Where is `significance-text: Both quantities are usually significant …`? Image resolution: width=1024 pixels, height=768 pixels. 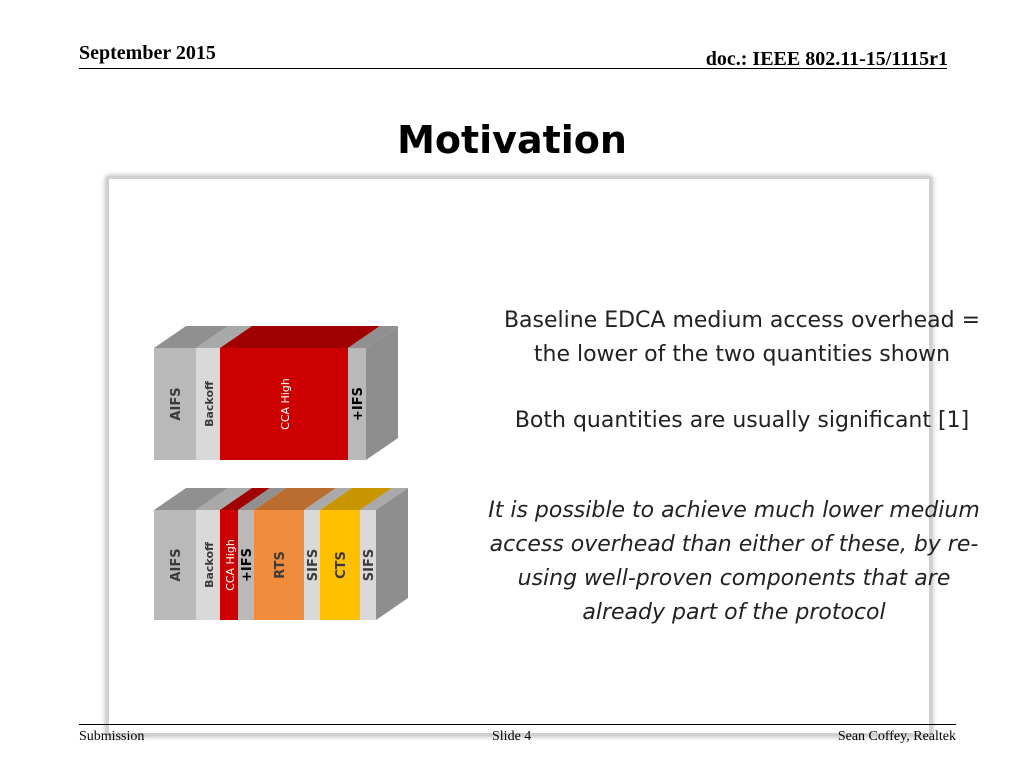 significance-text: Both quantities are usually significant … is located at coordinates (742, 420).